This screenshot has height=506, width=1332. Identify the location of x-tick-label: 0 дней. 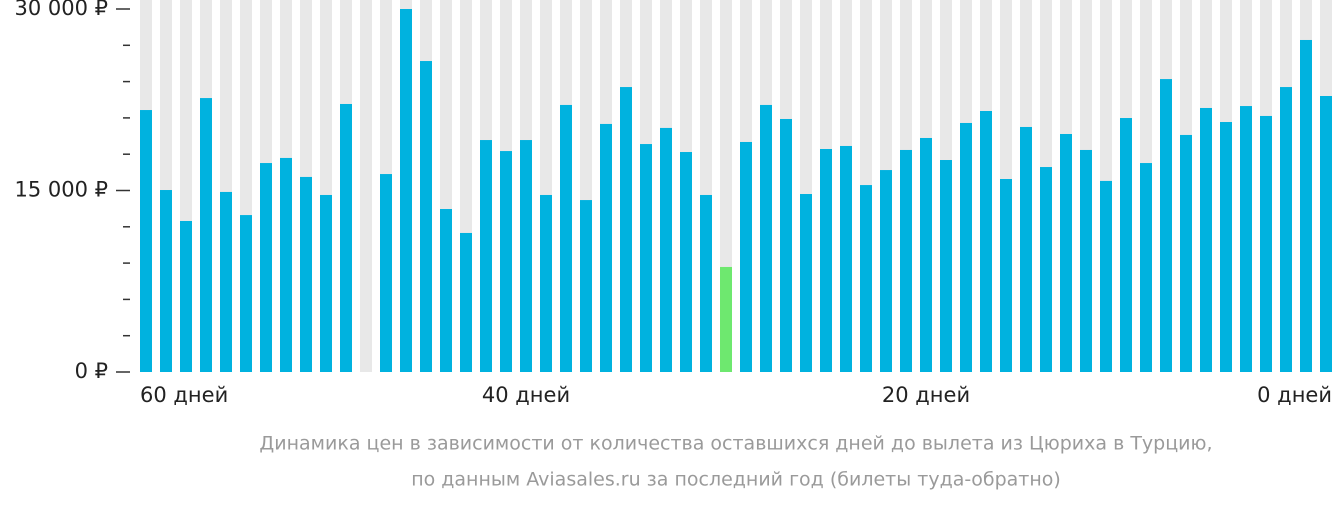
(1294, 395).